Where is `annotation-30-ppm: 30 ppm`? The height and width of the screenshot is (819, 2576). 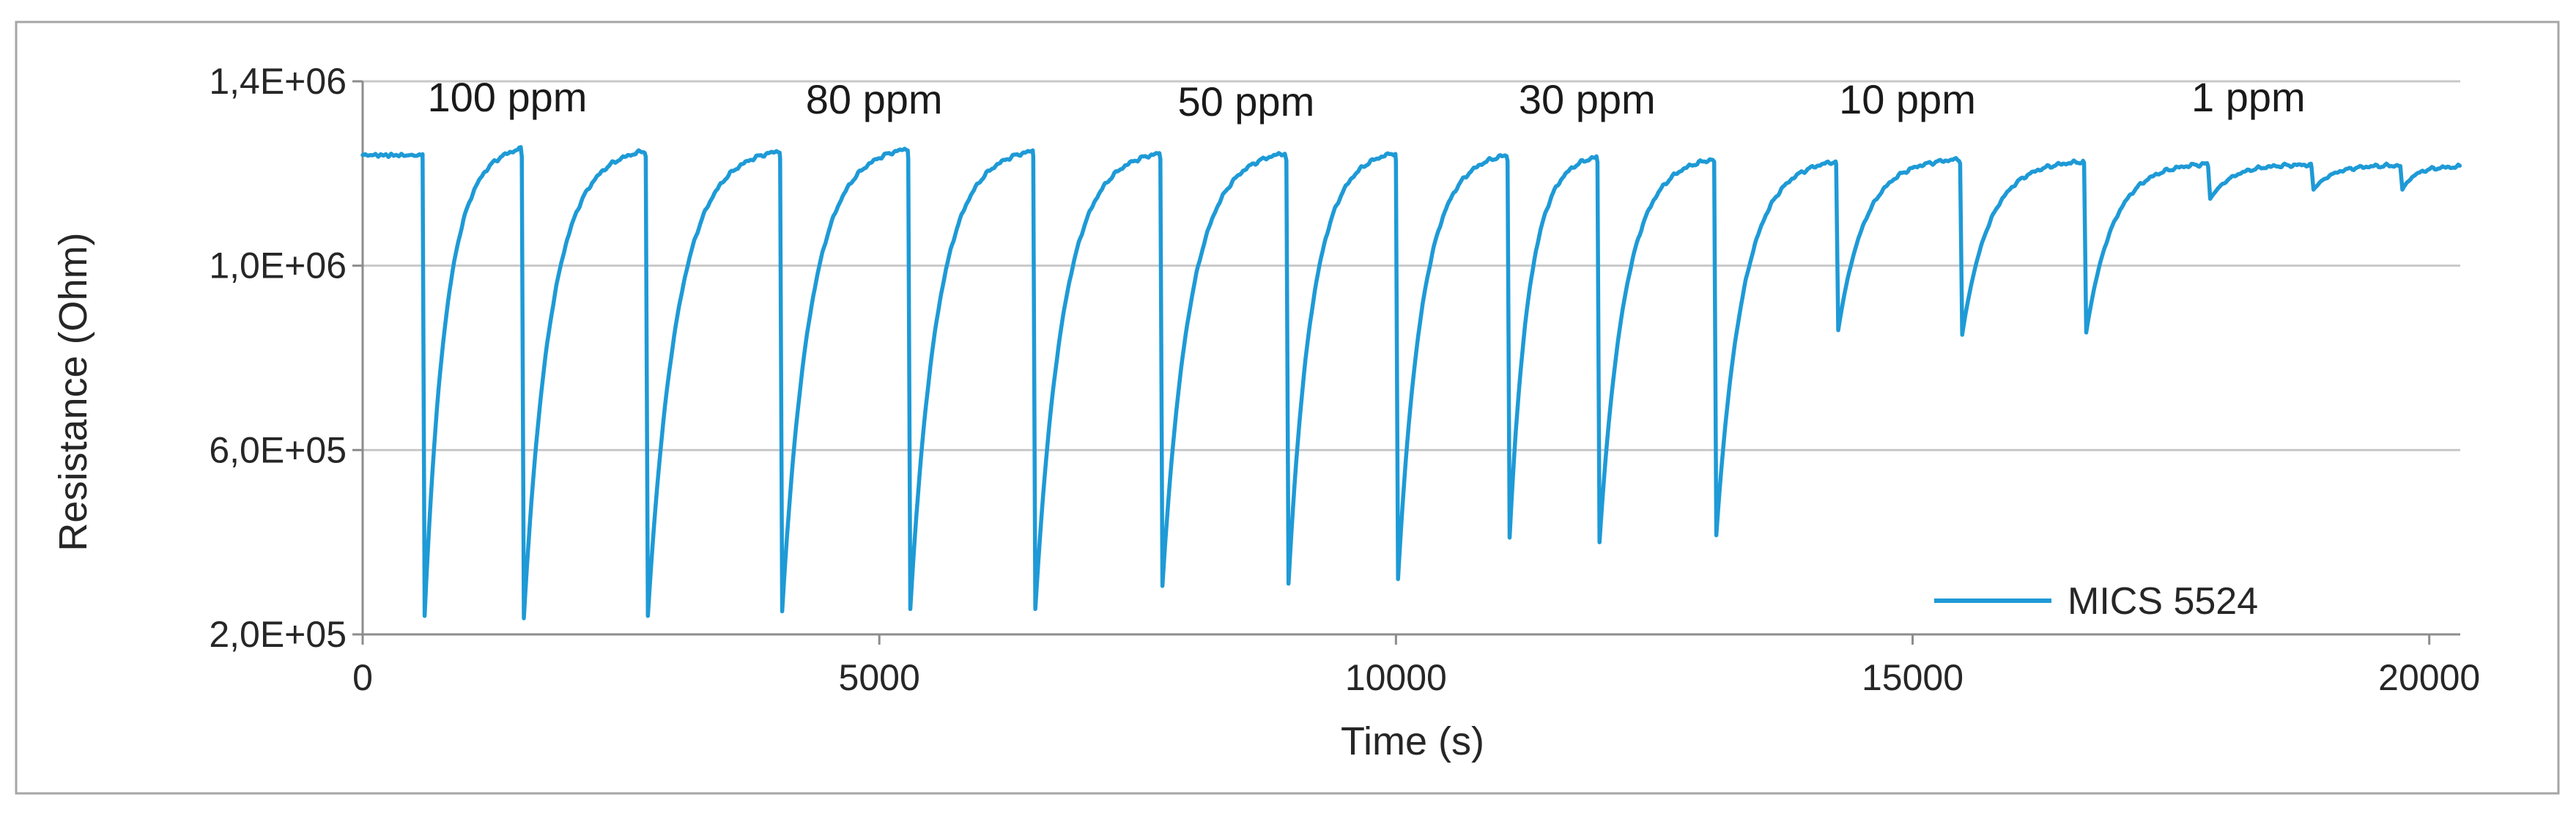 annotation-30-ppm: 30 ppm is located at coordinates (1587, 99).